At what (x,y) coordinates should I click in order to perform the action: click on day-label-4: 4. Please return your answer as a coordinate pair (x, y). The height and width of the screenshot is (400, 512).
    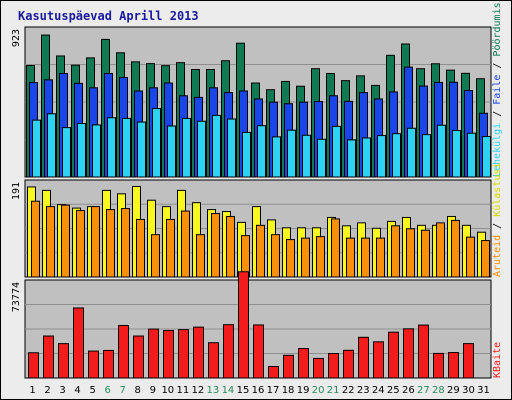
    Looking at the image, I should click on (77, 390).